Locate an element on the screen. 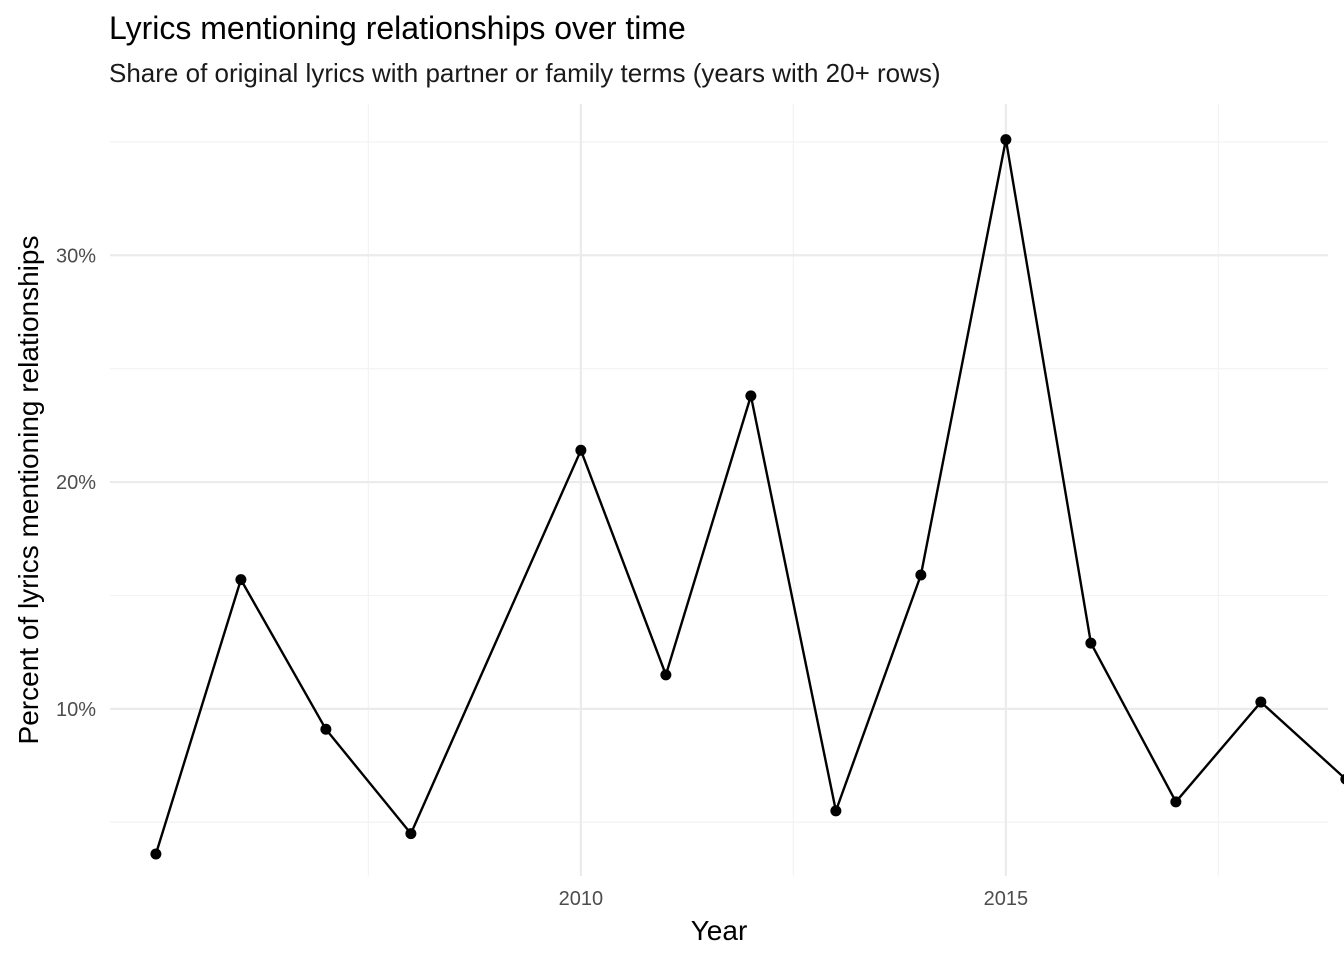  y-tick-label: 20% is located at coordinates (76, 483).